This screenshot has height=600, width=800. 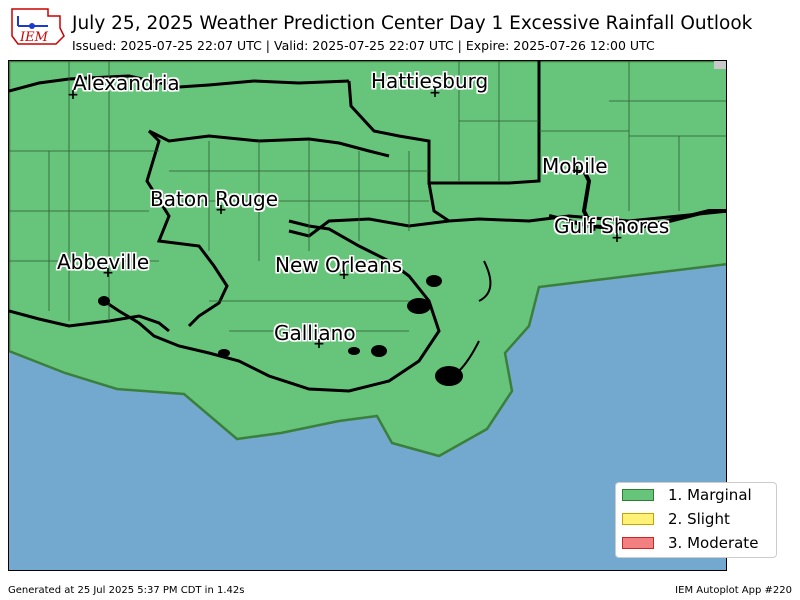 I want to click on legend-swatch-moderate, so click(x=638, y=543).